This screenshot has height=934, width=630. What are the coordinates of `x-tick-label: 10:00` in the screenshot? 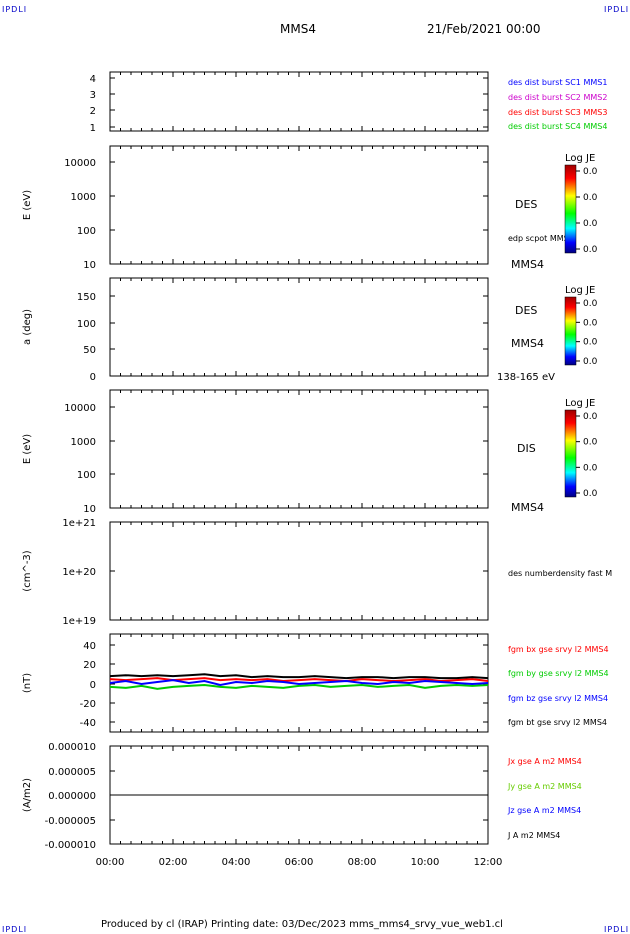 It's located at (425, 862).